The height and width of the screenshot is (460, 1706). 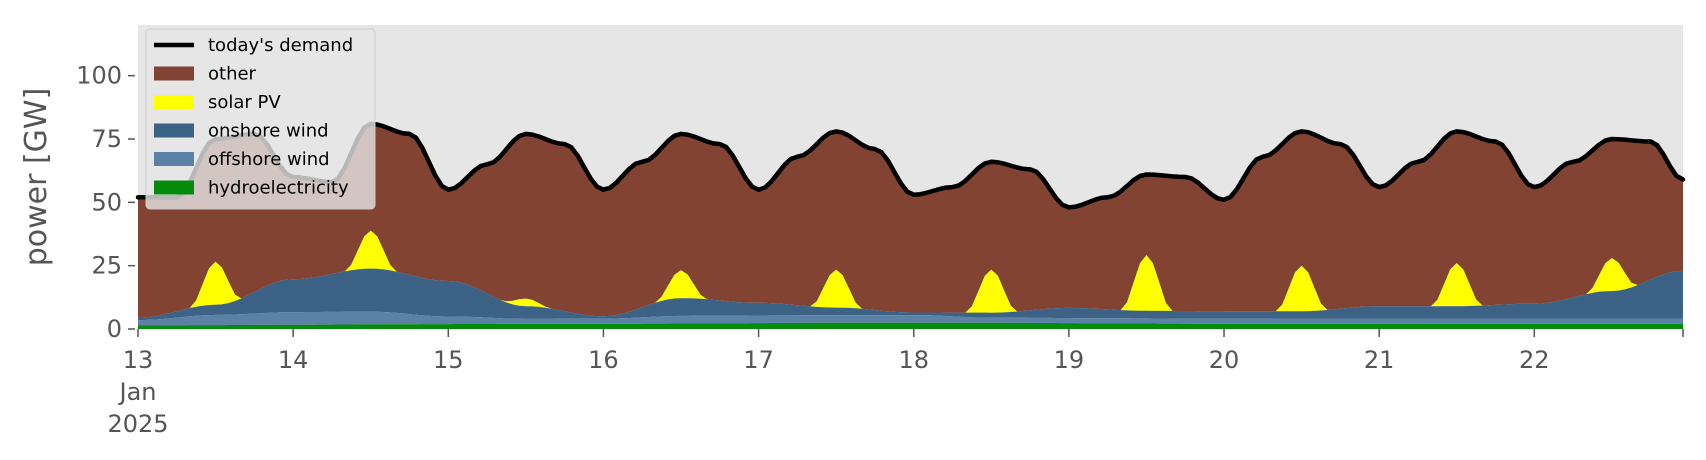 I want to click on x-tick-label: 17, so click(x=758, y=360).